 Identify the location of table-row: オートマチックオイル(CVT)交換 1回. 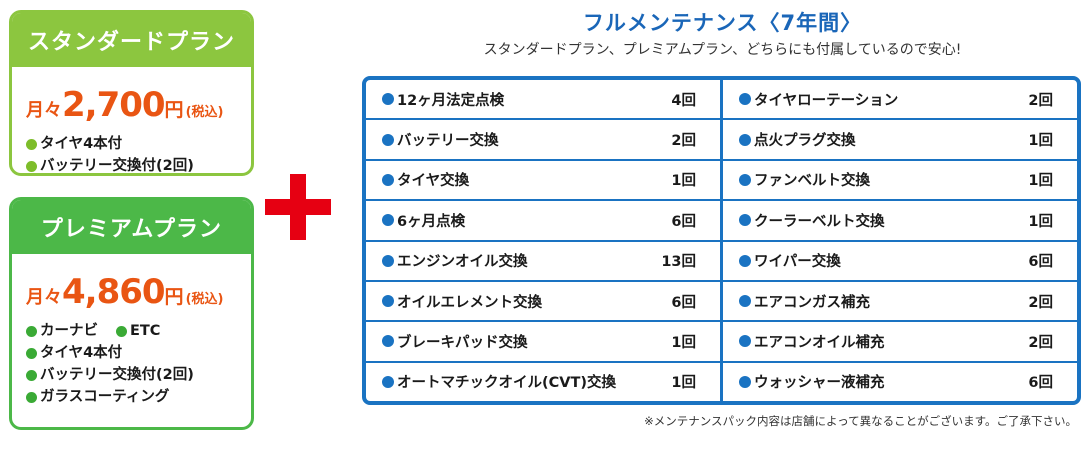
(543, 382).